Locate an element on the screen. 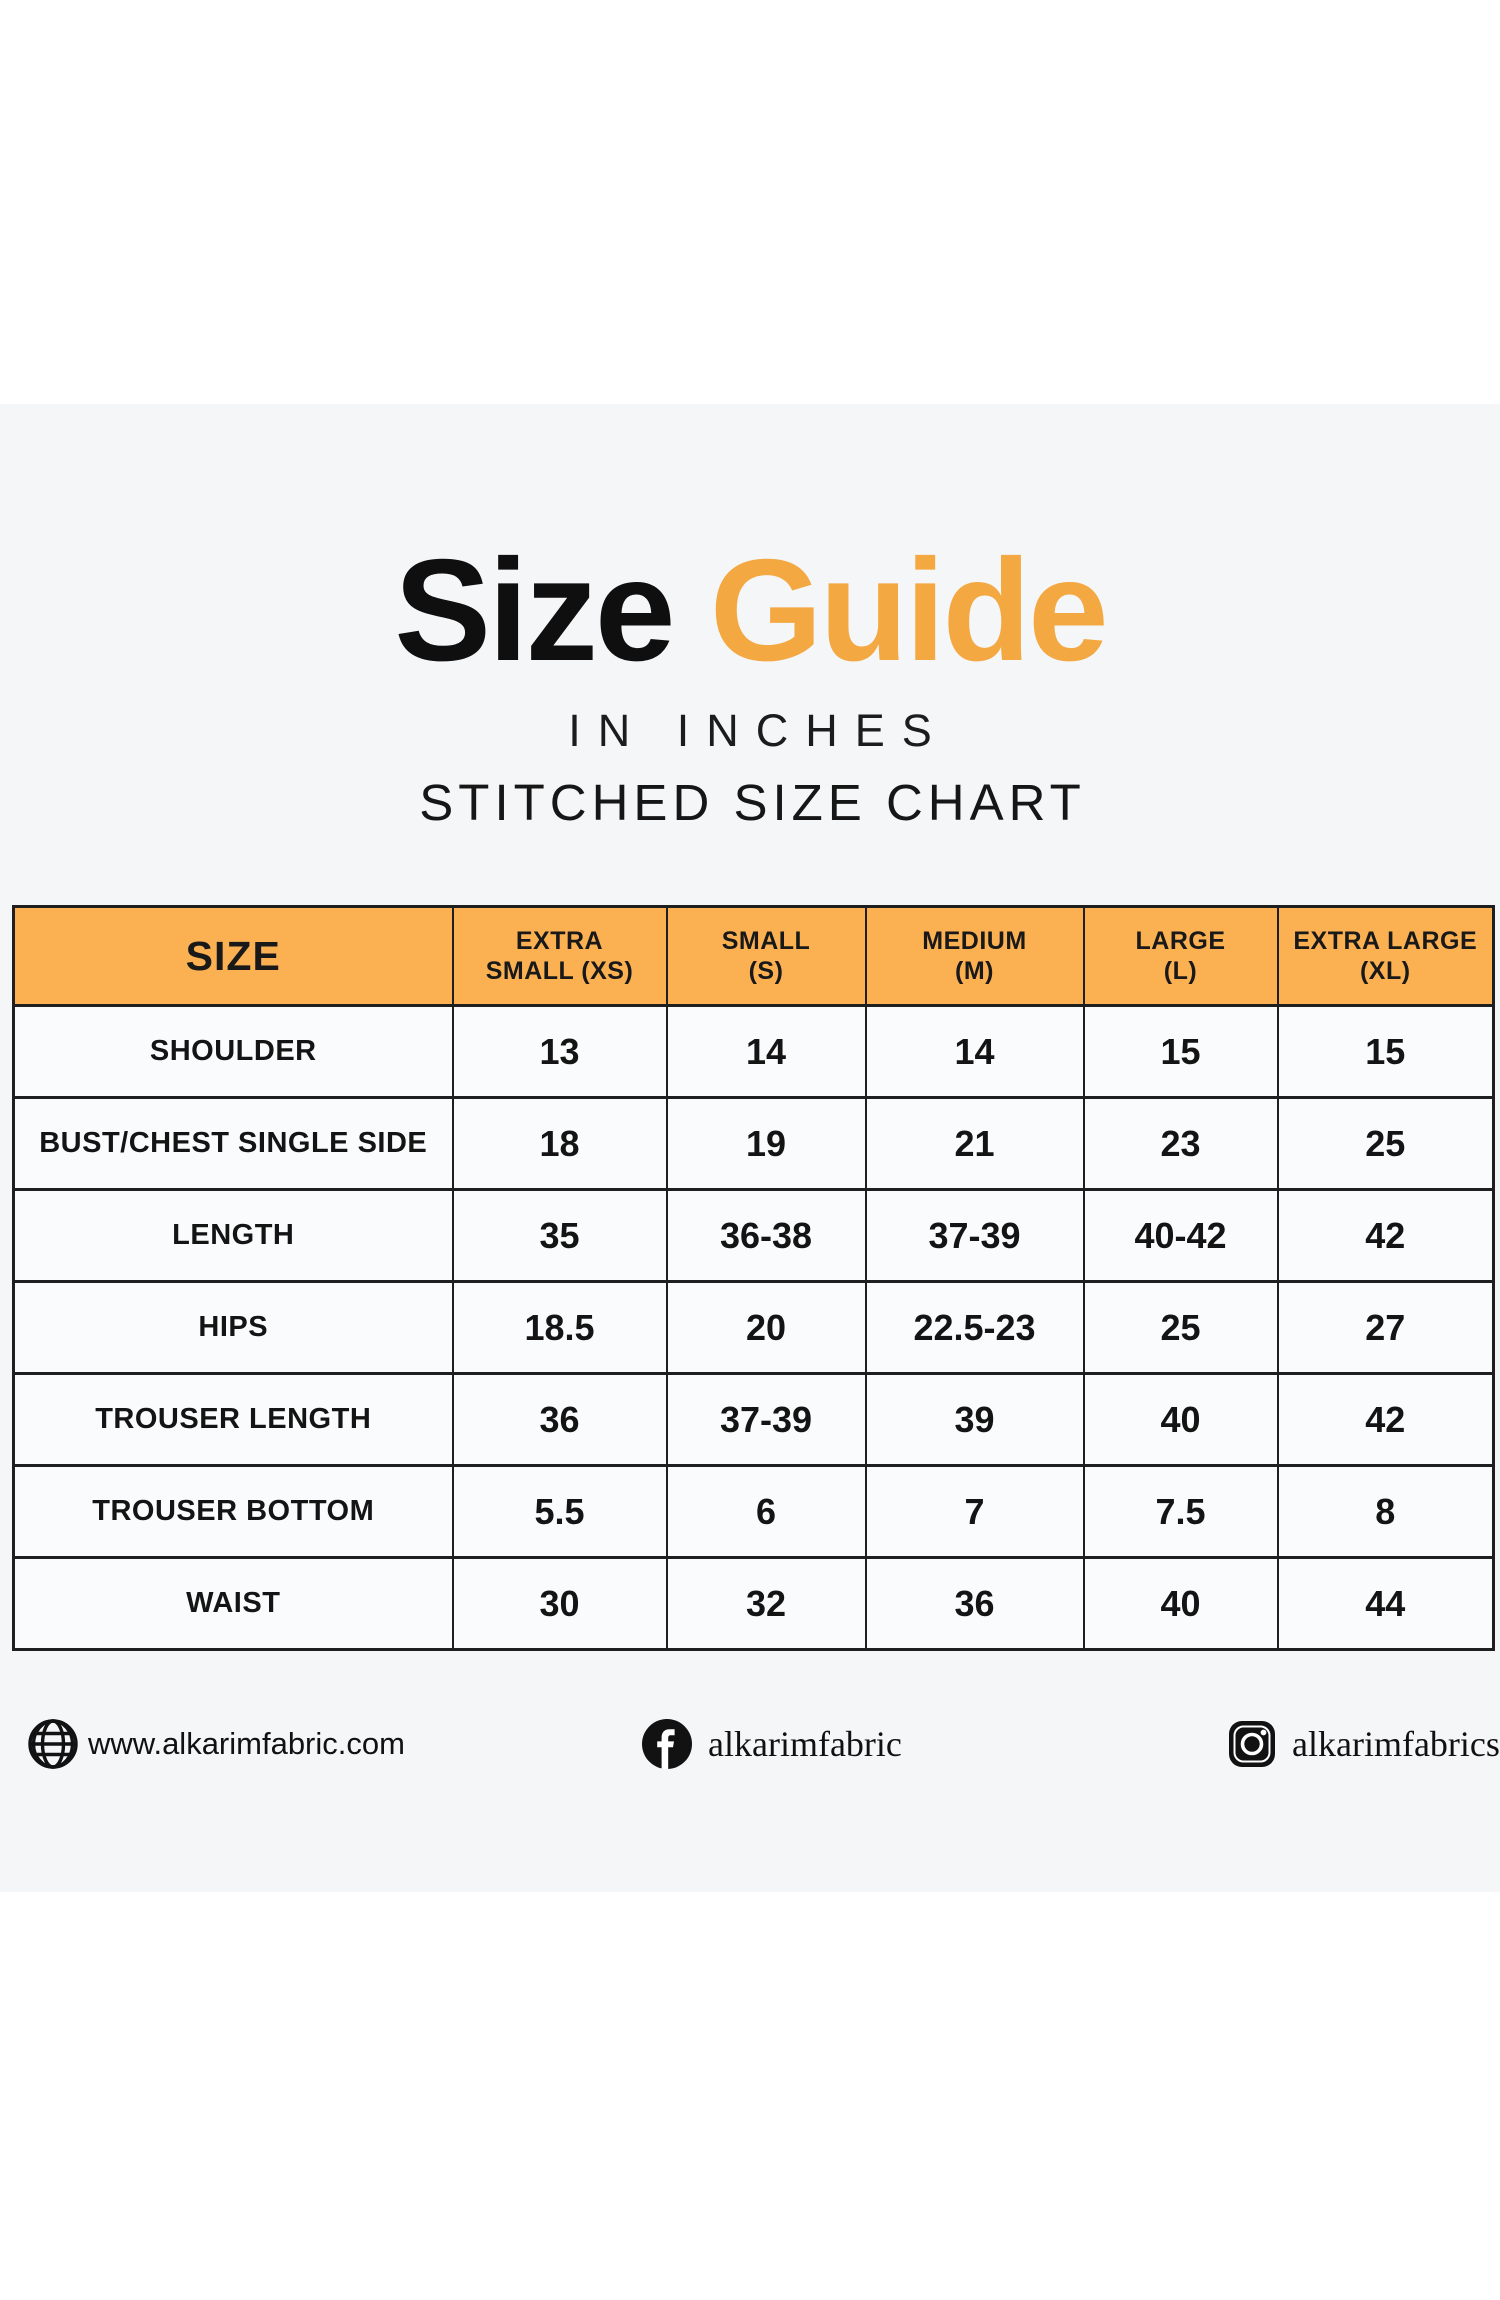  measurement-label: HIPS is located at coordinates (233, 1327).